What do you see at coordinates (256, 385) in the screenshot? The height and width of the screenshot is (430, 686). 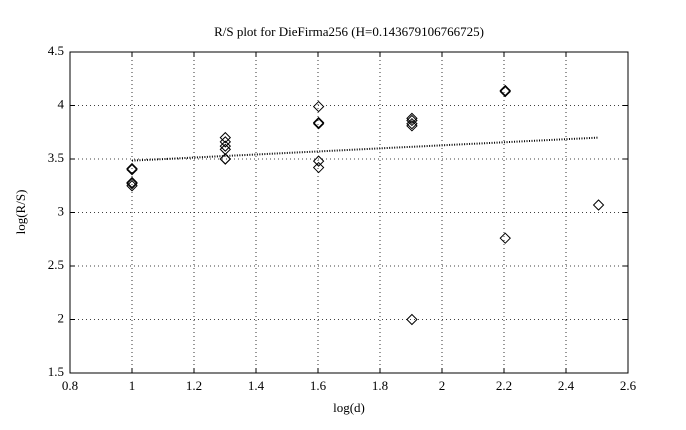 I see `x-tick-label: 1.4` at bounding box center [256, 385].